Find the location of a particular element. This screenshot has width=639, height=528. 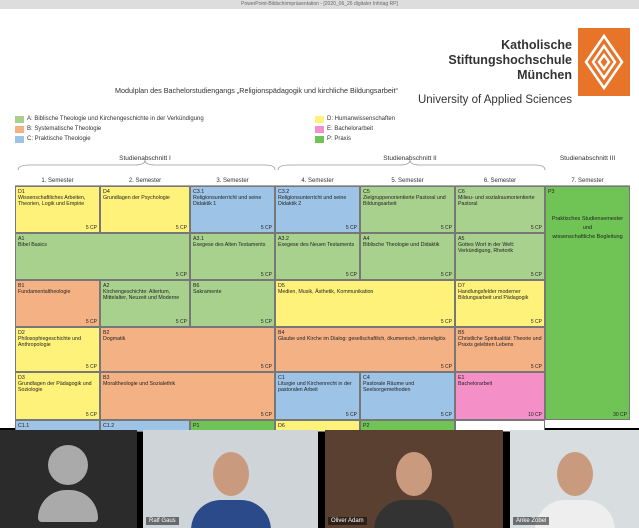

module-cell: A4 Biblische Theologie und Didaktik 5 CP is located at coordinates (407, 256).